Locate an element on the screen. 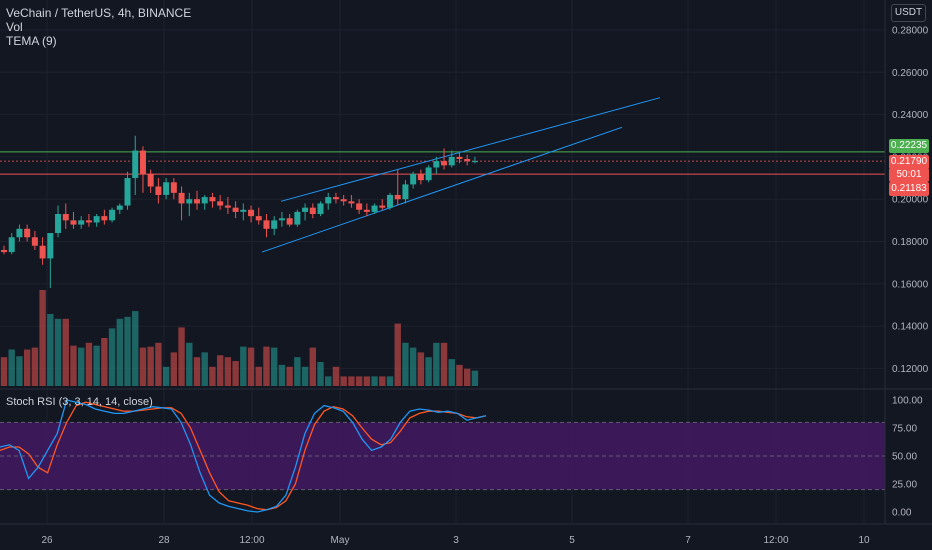 This screenshot has width=932, height=550. tema-indicator-label: TEMA (9) is located at coordinates (31, 41).